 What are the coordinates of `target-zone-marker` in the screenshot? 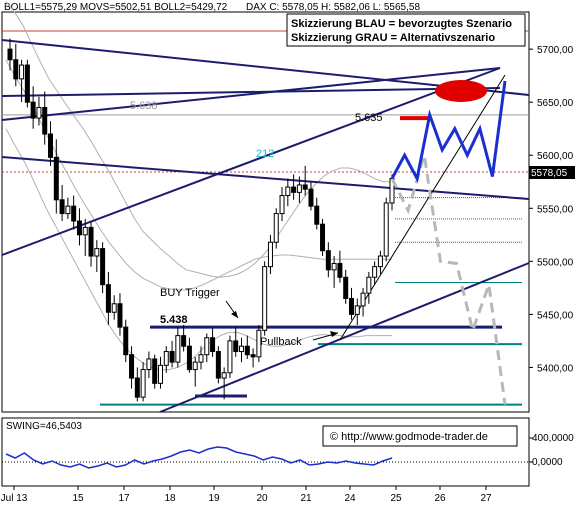 It's located at (461, 91).